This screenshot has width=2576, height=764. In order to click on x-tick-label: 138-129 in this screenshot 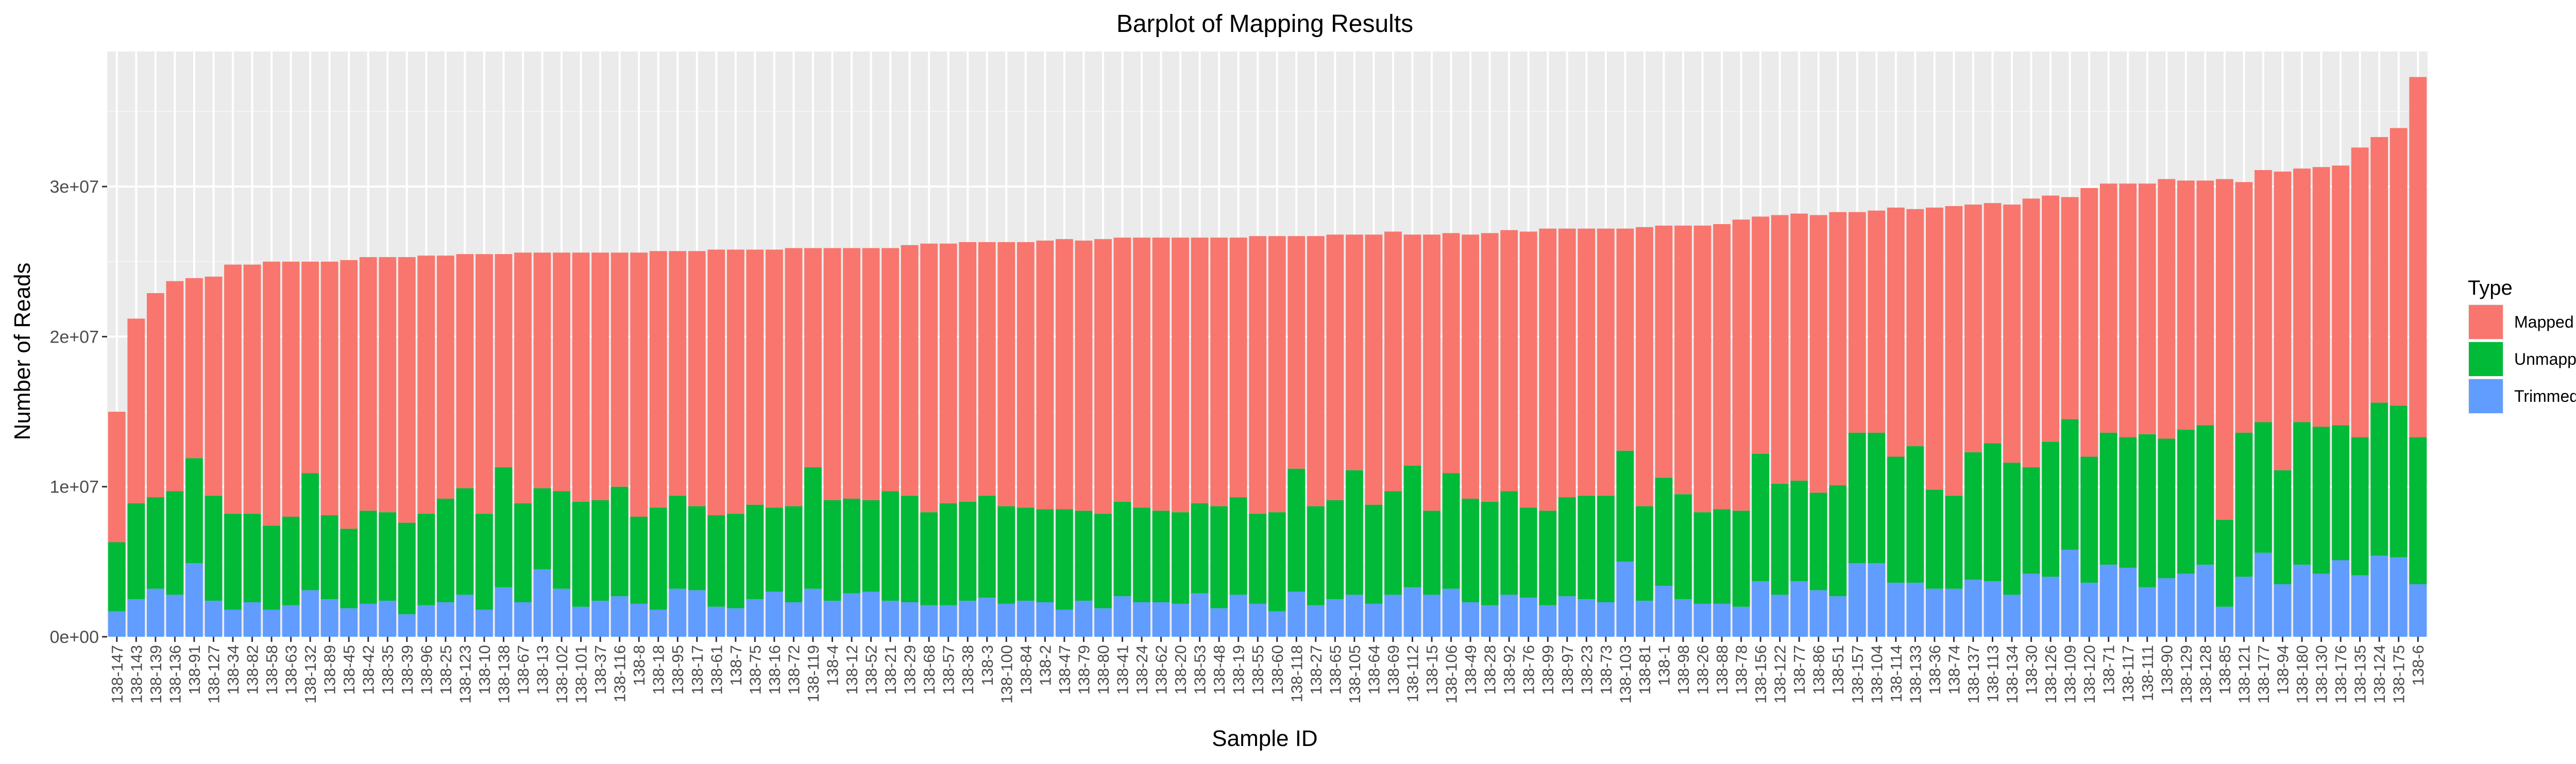, I will do `click(2186, 675)`.